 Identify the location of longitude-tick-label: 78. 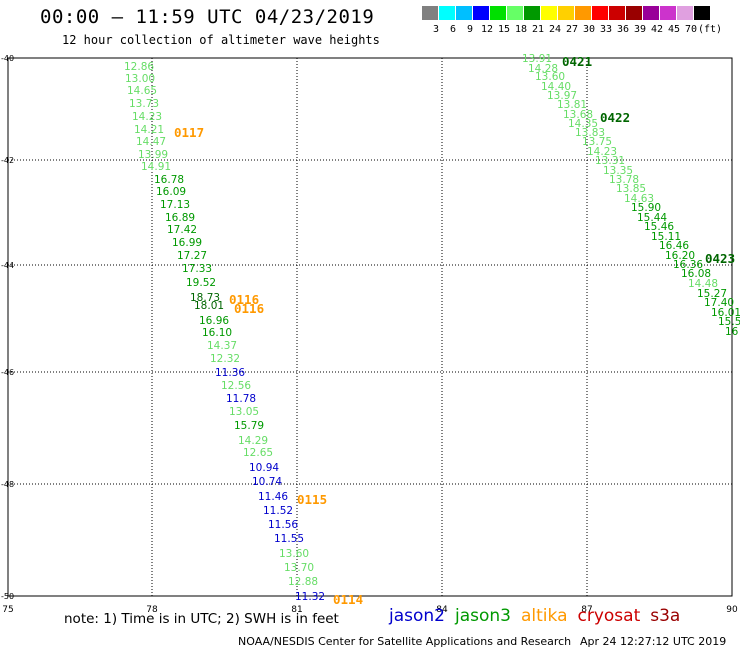
(152, 610).